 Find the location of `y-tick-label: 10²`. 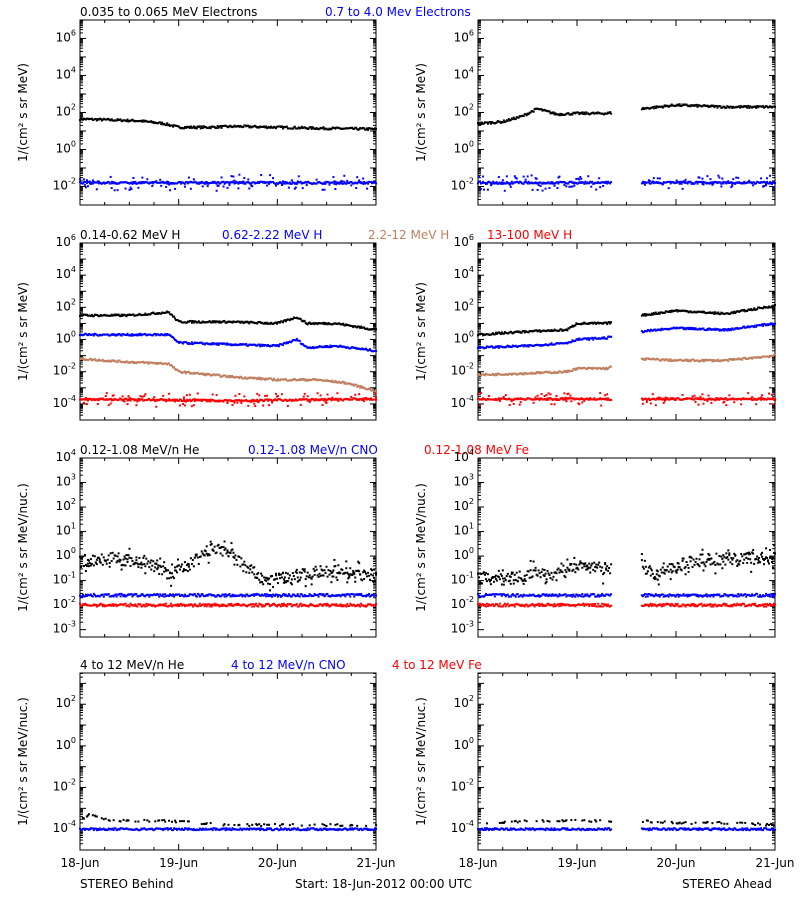

y-tick-label: 10² is located at coordinates (66, 305).